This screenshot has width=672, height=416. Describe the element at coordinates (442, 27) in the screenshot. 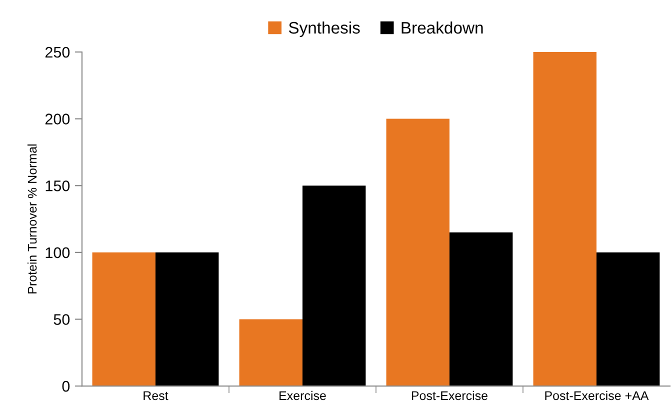

I see `legend-label: Breakdown` at that location.